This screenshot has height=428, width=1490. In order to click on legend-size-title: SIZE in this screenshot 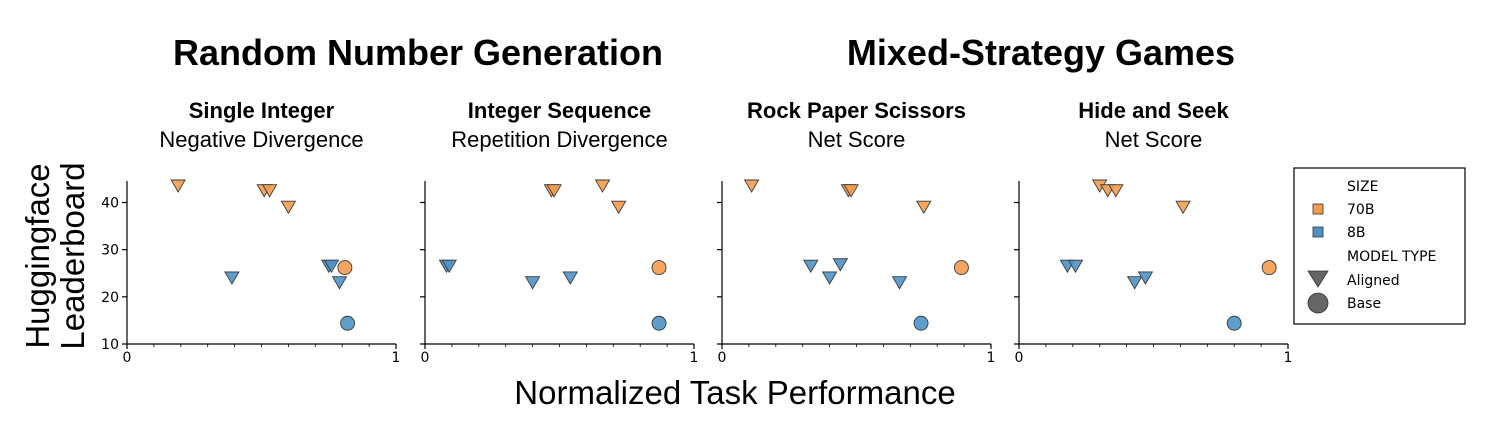, I will do `click(1362, 187)`.